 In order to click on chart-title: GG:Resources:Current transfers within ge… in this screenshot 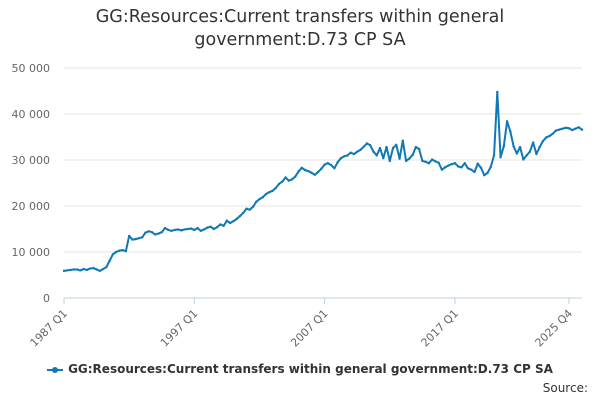, I will do `click(300, 29)`.